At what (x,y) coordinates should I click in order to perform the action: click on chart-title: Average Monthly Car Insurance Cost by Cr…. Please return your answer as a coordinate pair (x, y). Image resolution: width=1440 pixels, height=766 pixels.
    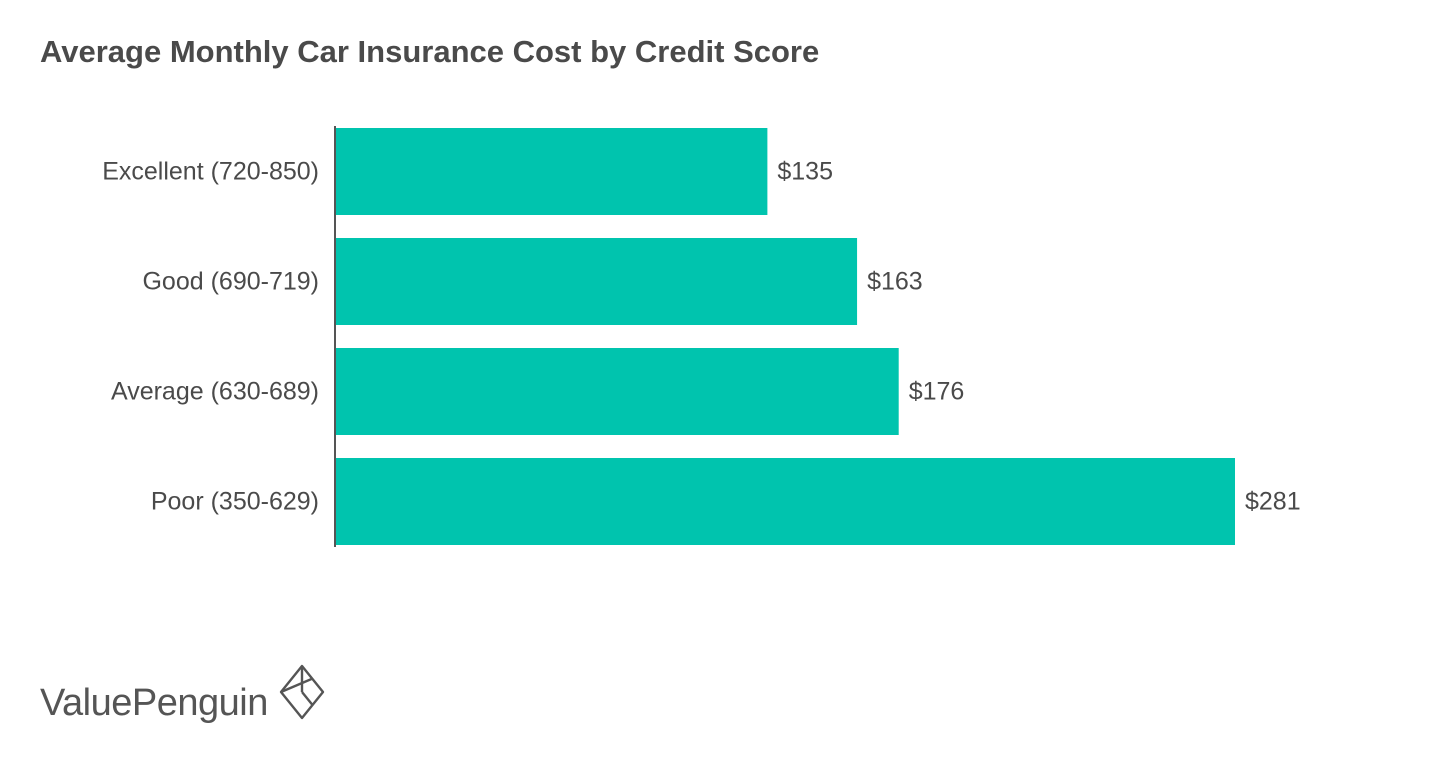
    Looking at the image, I should click on (430, 51).